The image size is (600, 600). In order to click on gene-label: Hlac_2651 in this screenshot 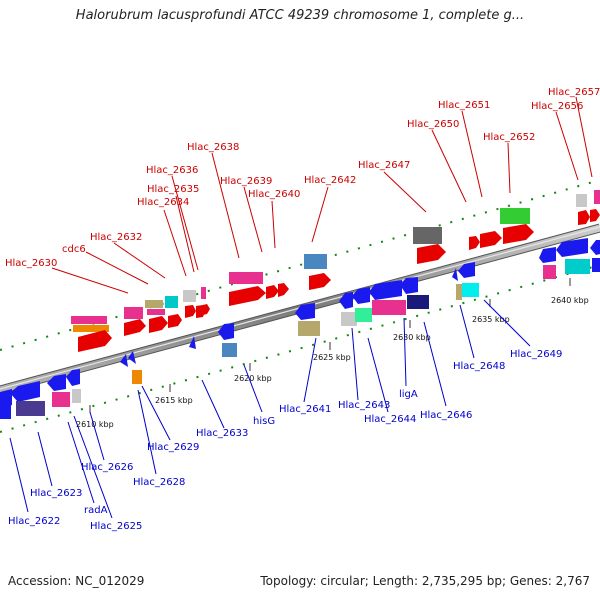, I will do `click(464, 105)`.